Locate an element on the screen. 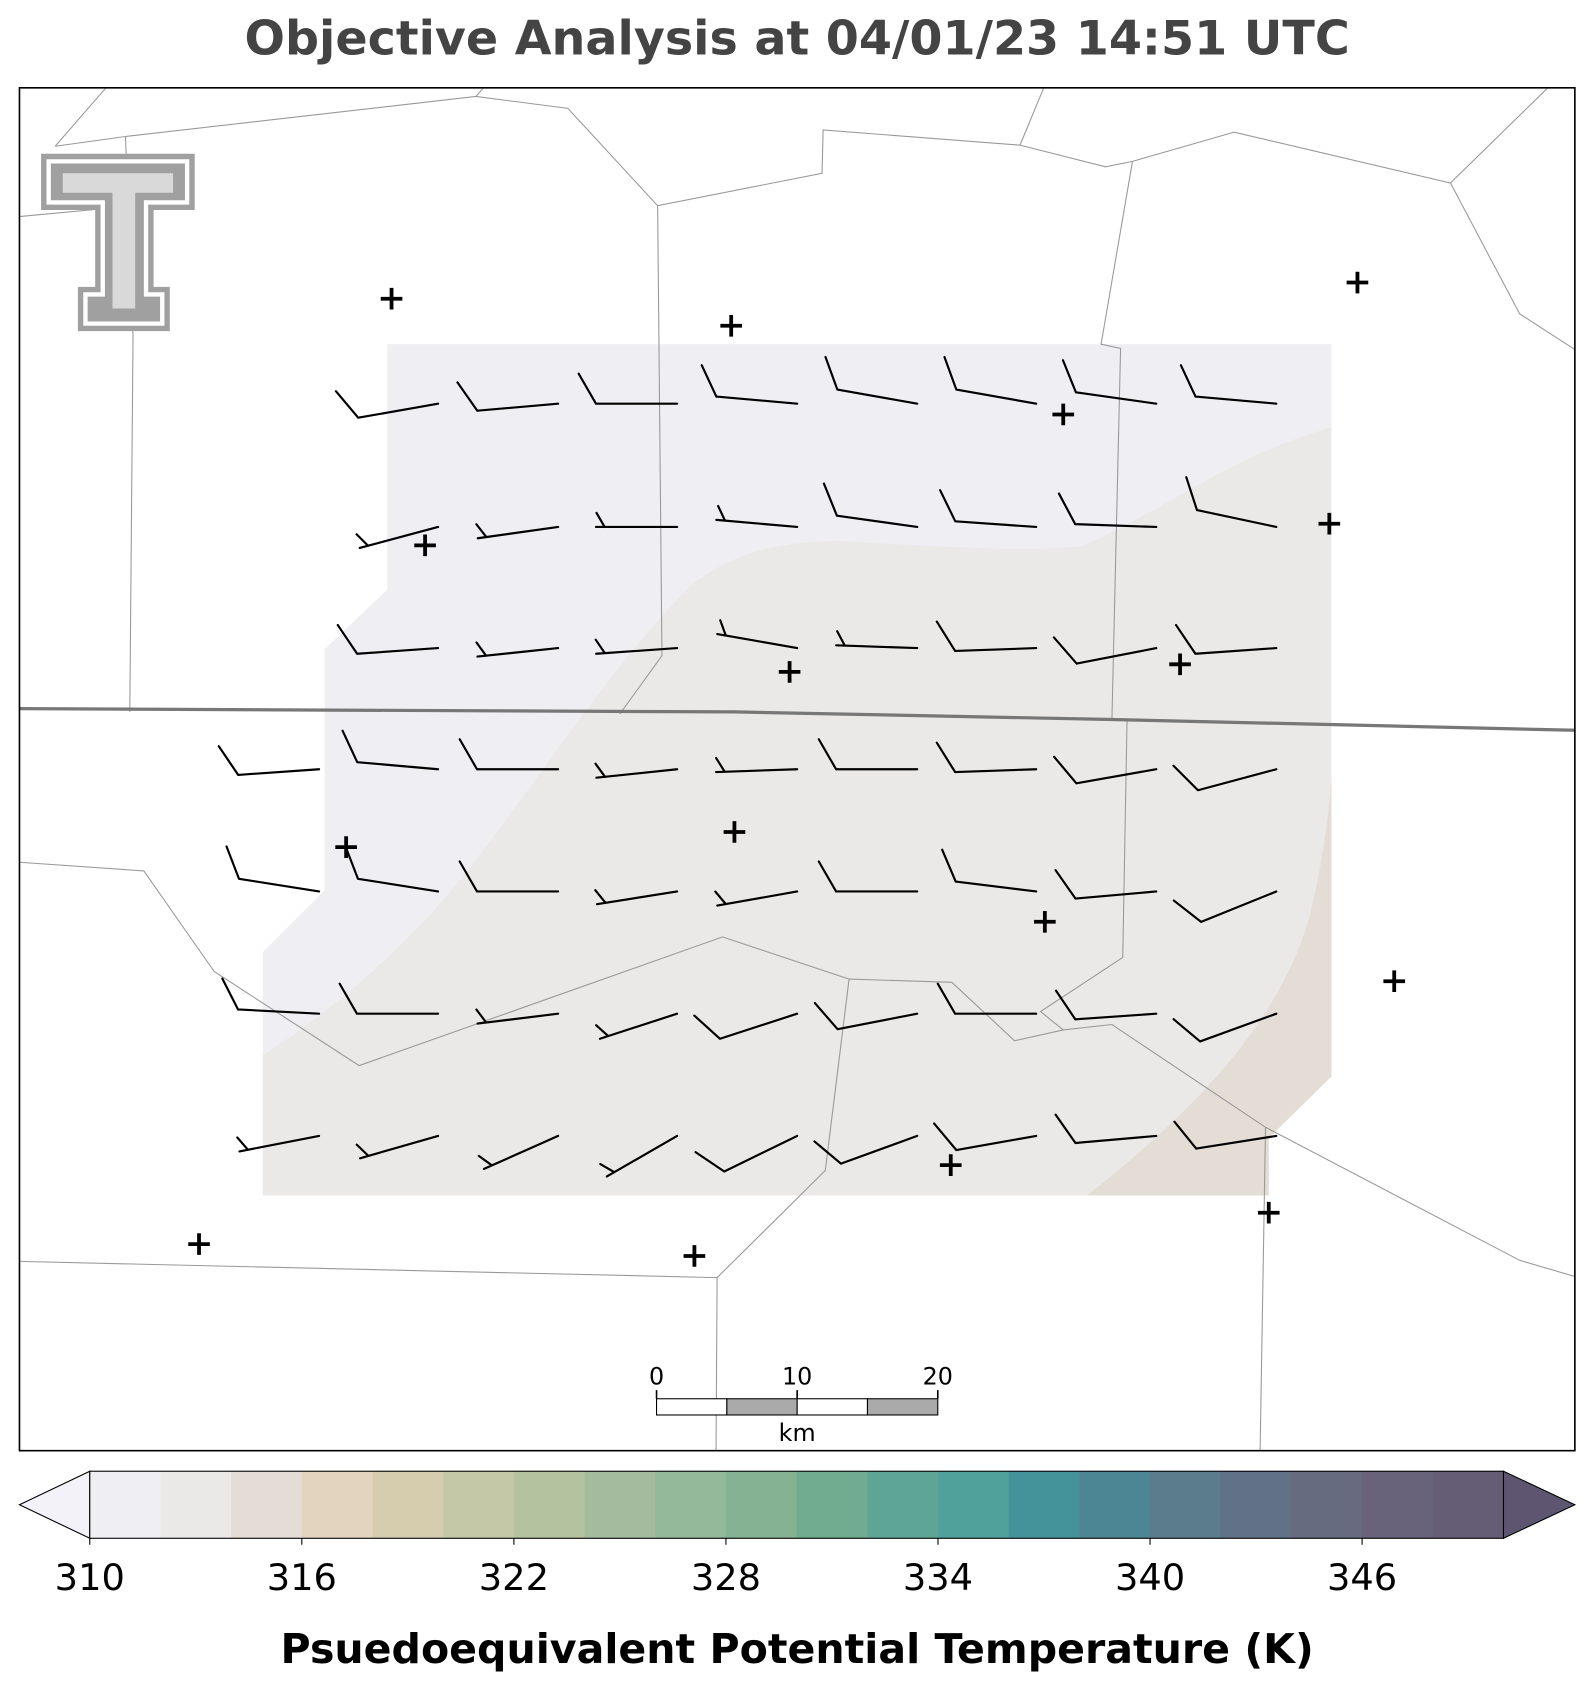 Image resolution: width=1590 pixels, height=1691 pixels. logo is located at coordinates (118, 242).